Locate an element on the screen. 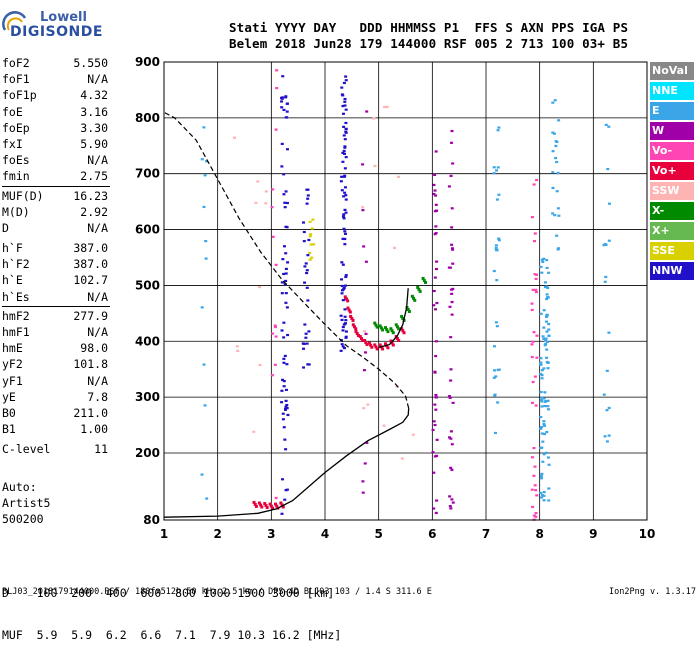 The width and height of the screenshot is (700, 656). param-value: 211.0 is located at coordinates (90, 412).